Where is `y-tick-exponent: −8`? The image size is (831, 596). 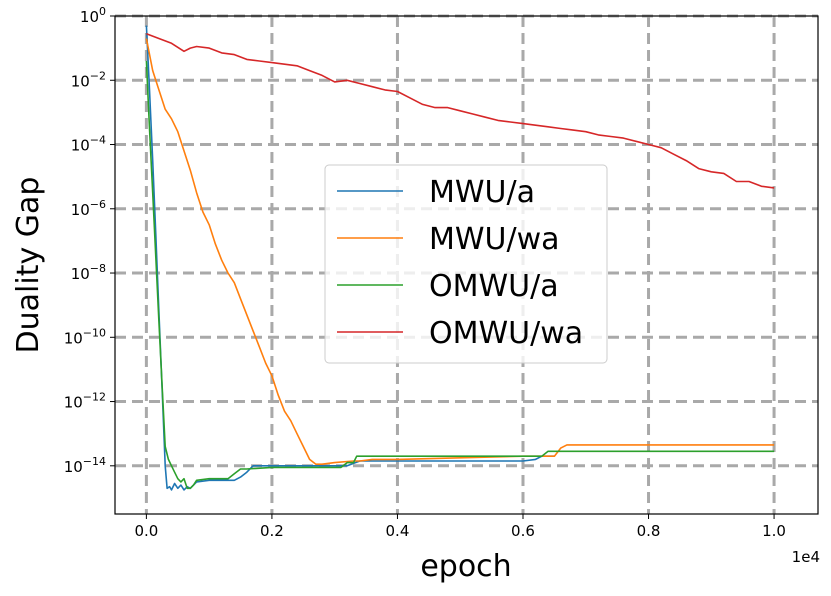 y-tick-exponent: −8 is located at coordinates (98, 268).